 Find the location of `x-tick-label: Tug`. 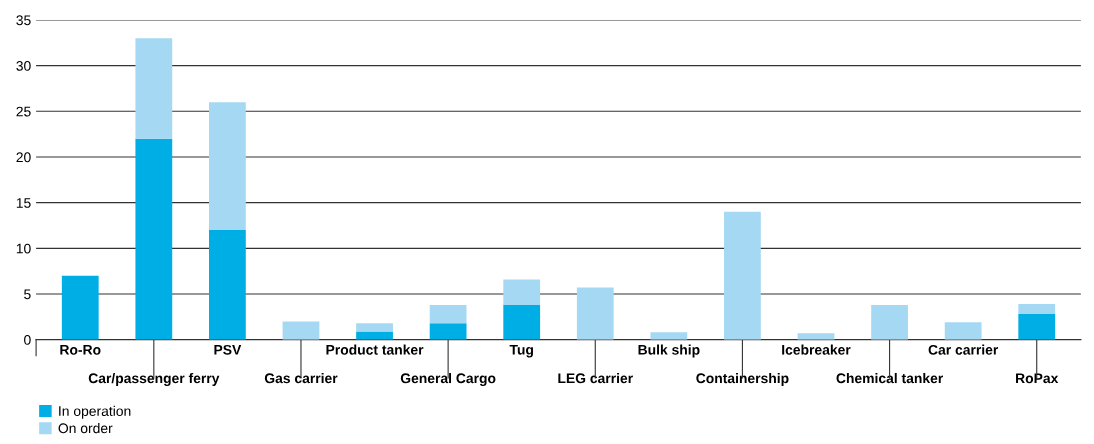

x-tick-label: Tug is located at coordinates (521, 351).